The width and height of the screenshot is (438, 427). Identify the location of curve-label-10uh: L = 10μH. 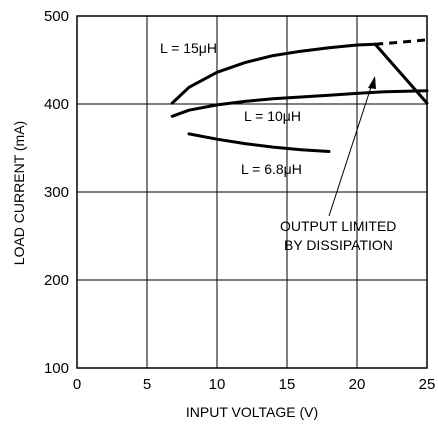
(272, 116).